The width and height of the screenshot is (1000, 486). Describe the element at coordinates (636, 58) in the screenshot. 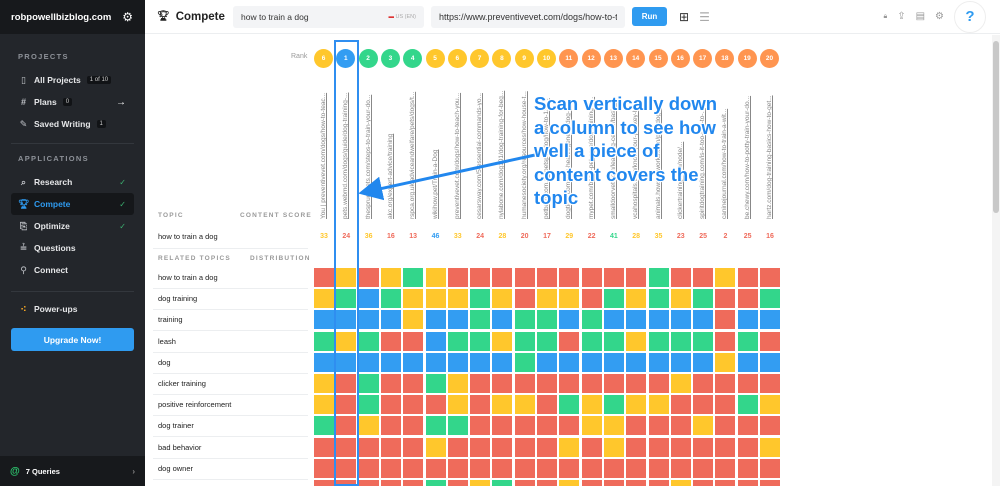

I see `rank-badge: 14` at that location.